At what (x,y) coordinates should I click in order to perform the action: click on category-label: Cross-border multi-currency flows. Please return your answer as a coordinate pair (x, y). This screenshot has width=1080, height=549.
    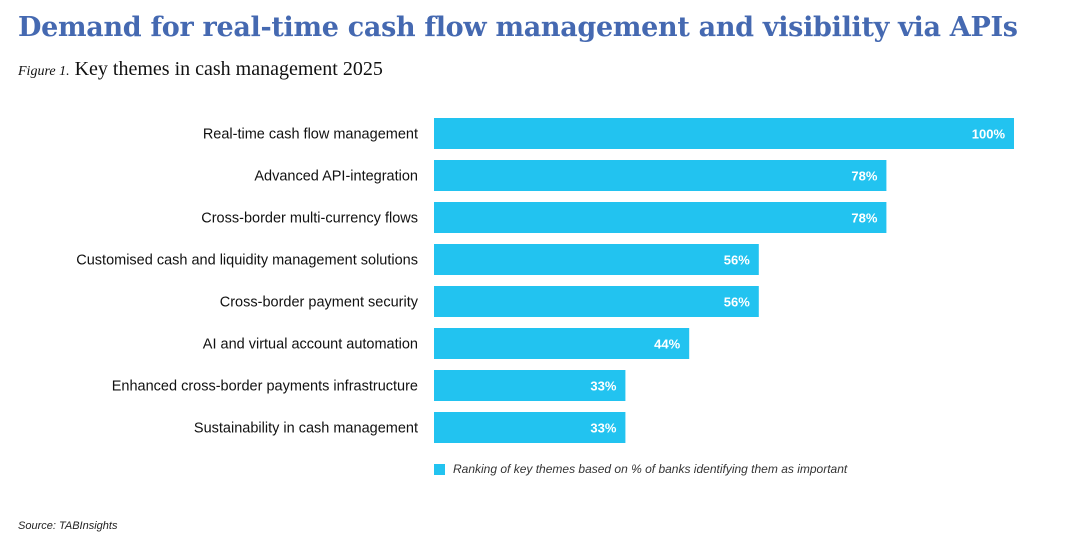
    Looking at the image, I should click on (309, 219).